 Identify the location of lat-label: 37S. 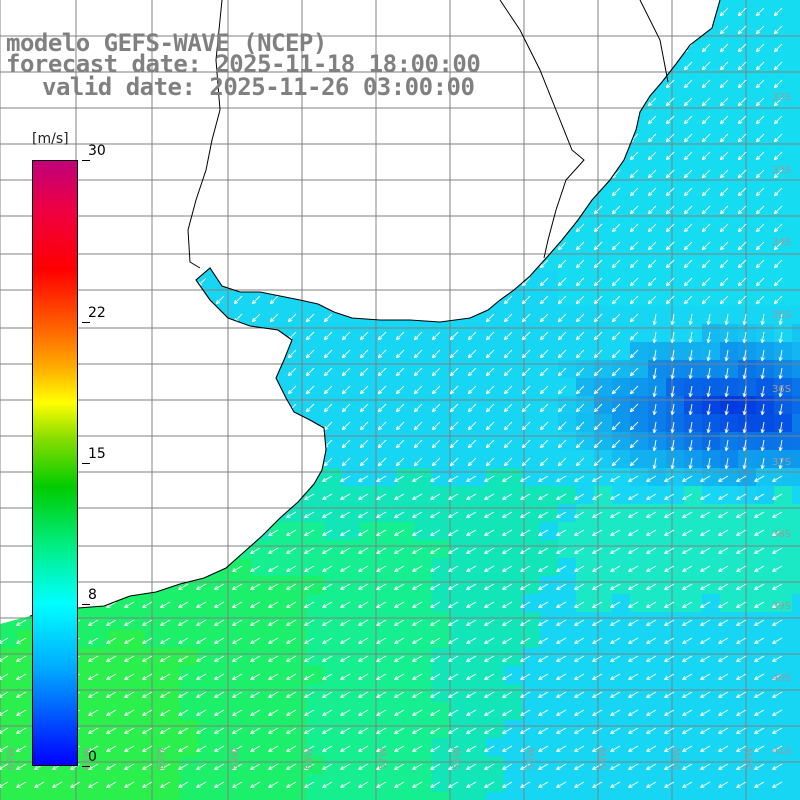
(781, 462).